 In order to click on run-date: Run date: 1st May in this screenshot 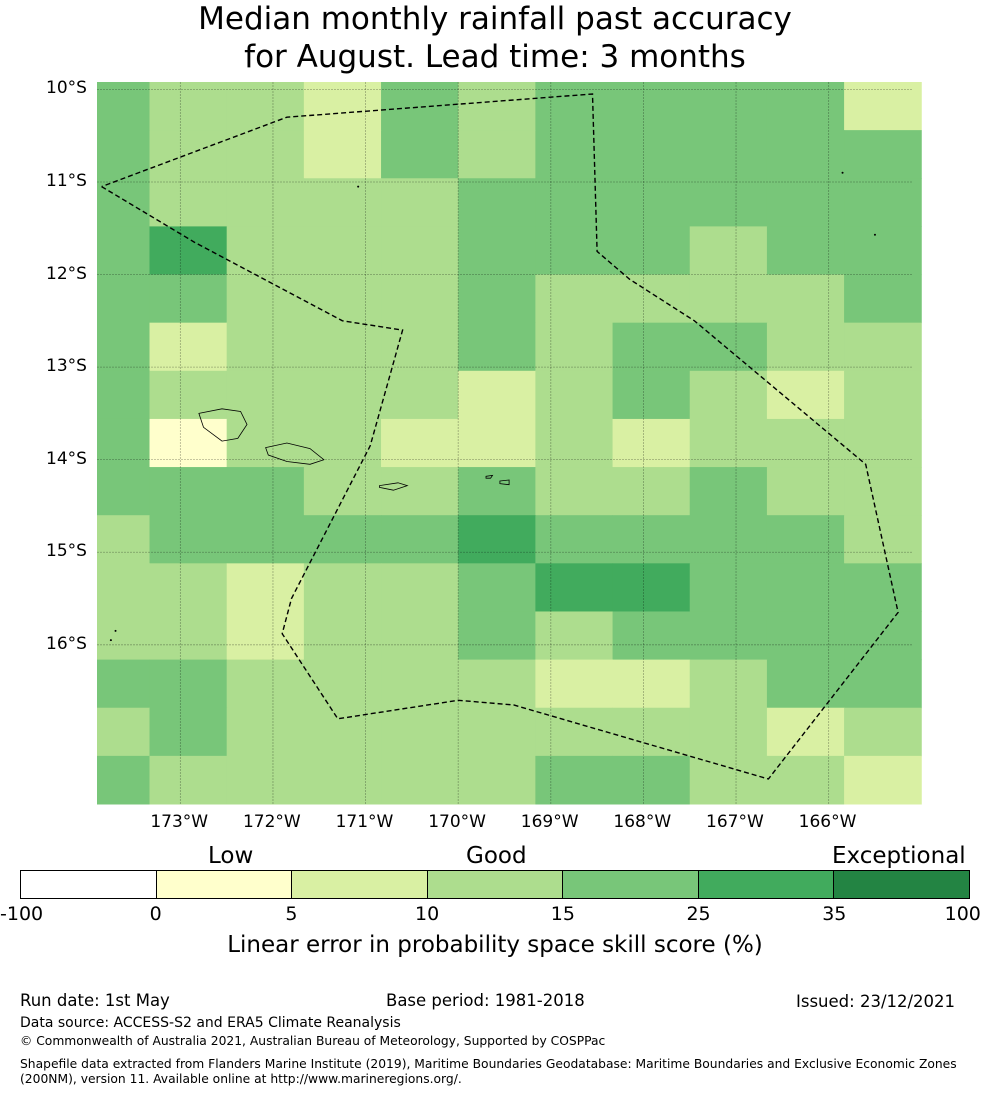, I will do `click(95, 1000)`.